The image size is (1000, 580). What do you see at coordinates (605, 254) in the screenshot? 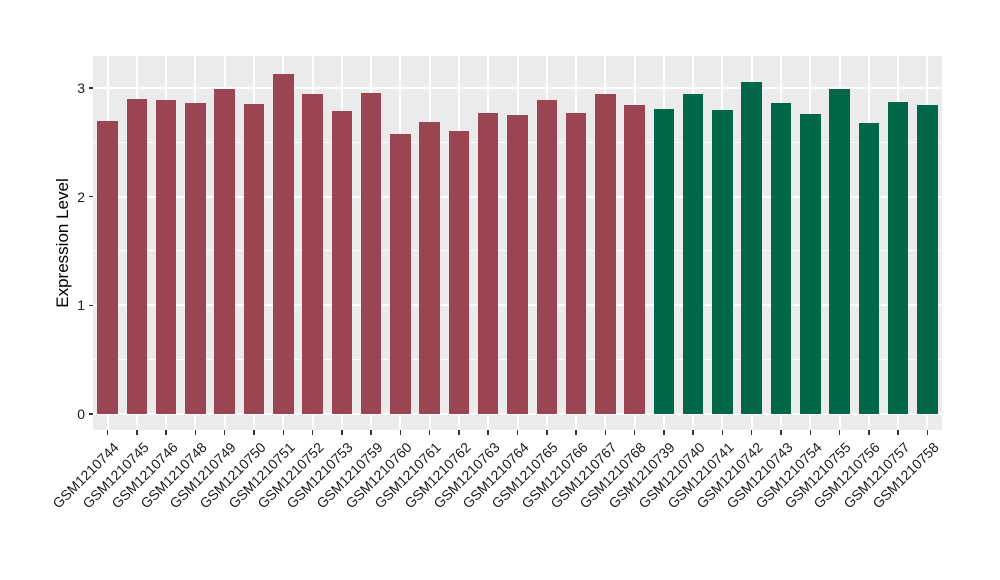
I see `bar-GSM1210767` at bounding box center [605, 254].